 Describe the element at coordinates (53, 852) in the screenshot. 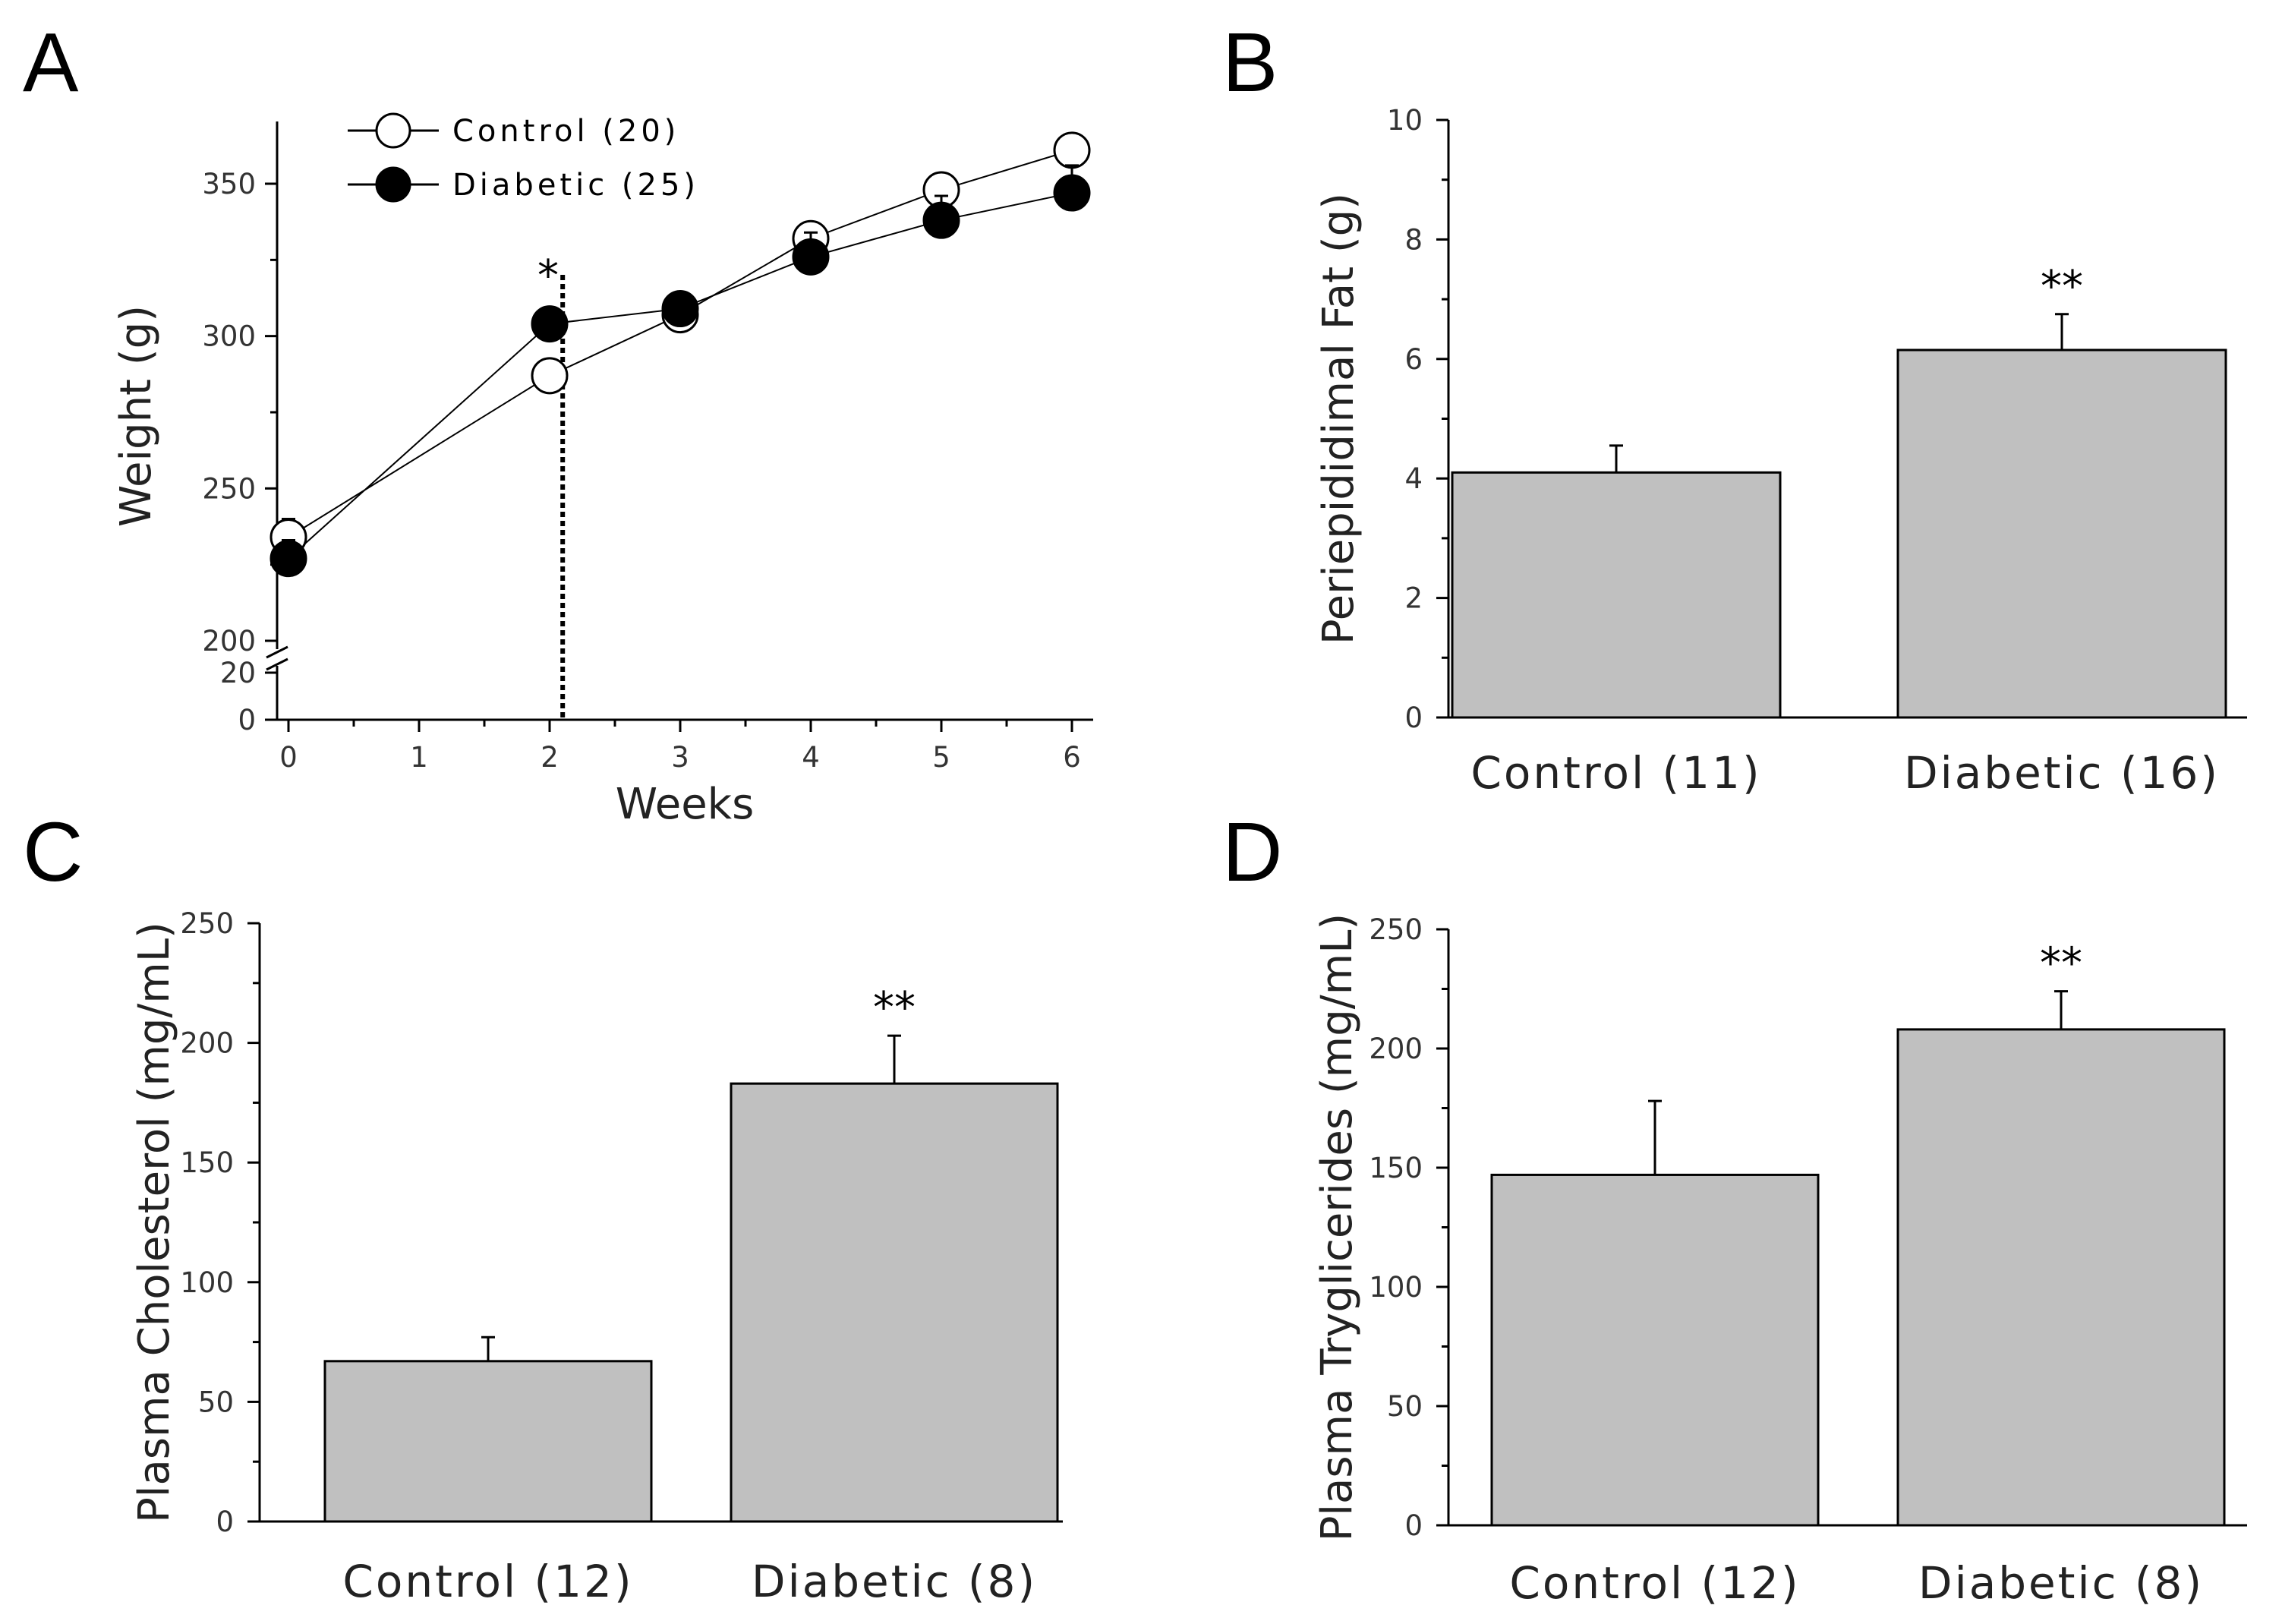

I see `panel-letter-c: C` at that location.